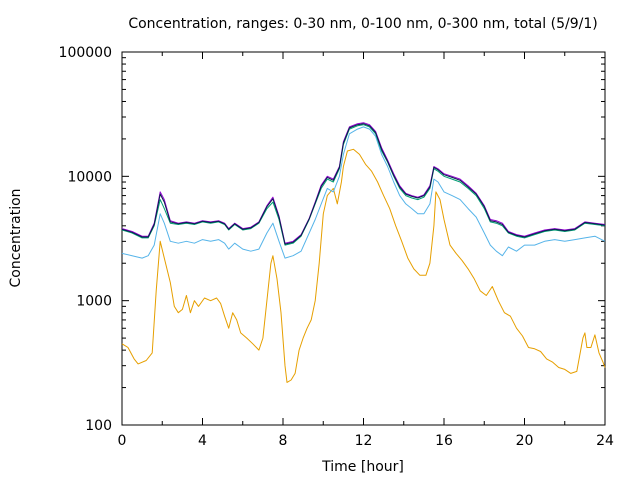 The image size is (640, 480). I want to click on x-tick-label: 16, so click(444, 441).